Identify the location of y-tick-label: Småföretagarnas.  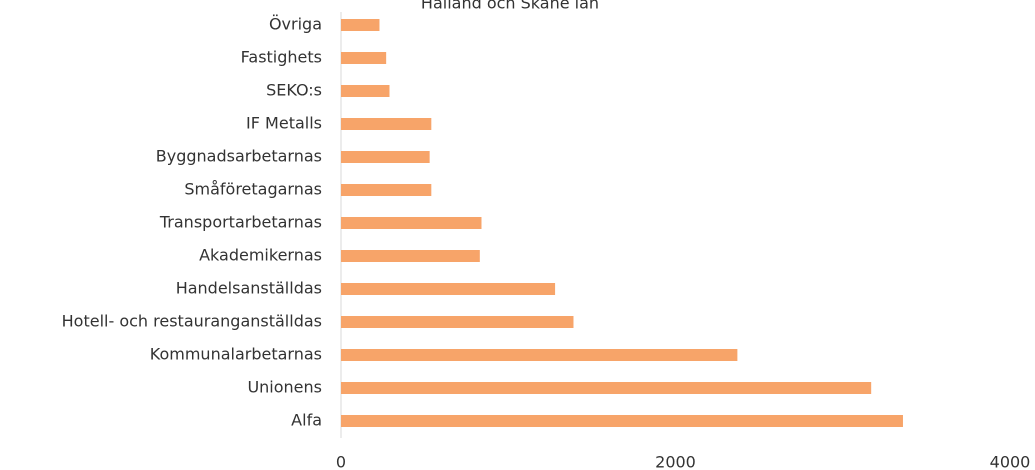
(253, 189).